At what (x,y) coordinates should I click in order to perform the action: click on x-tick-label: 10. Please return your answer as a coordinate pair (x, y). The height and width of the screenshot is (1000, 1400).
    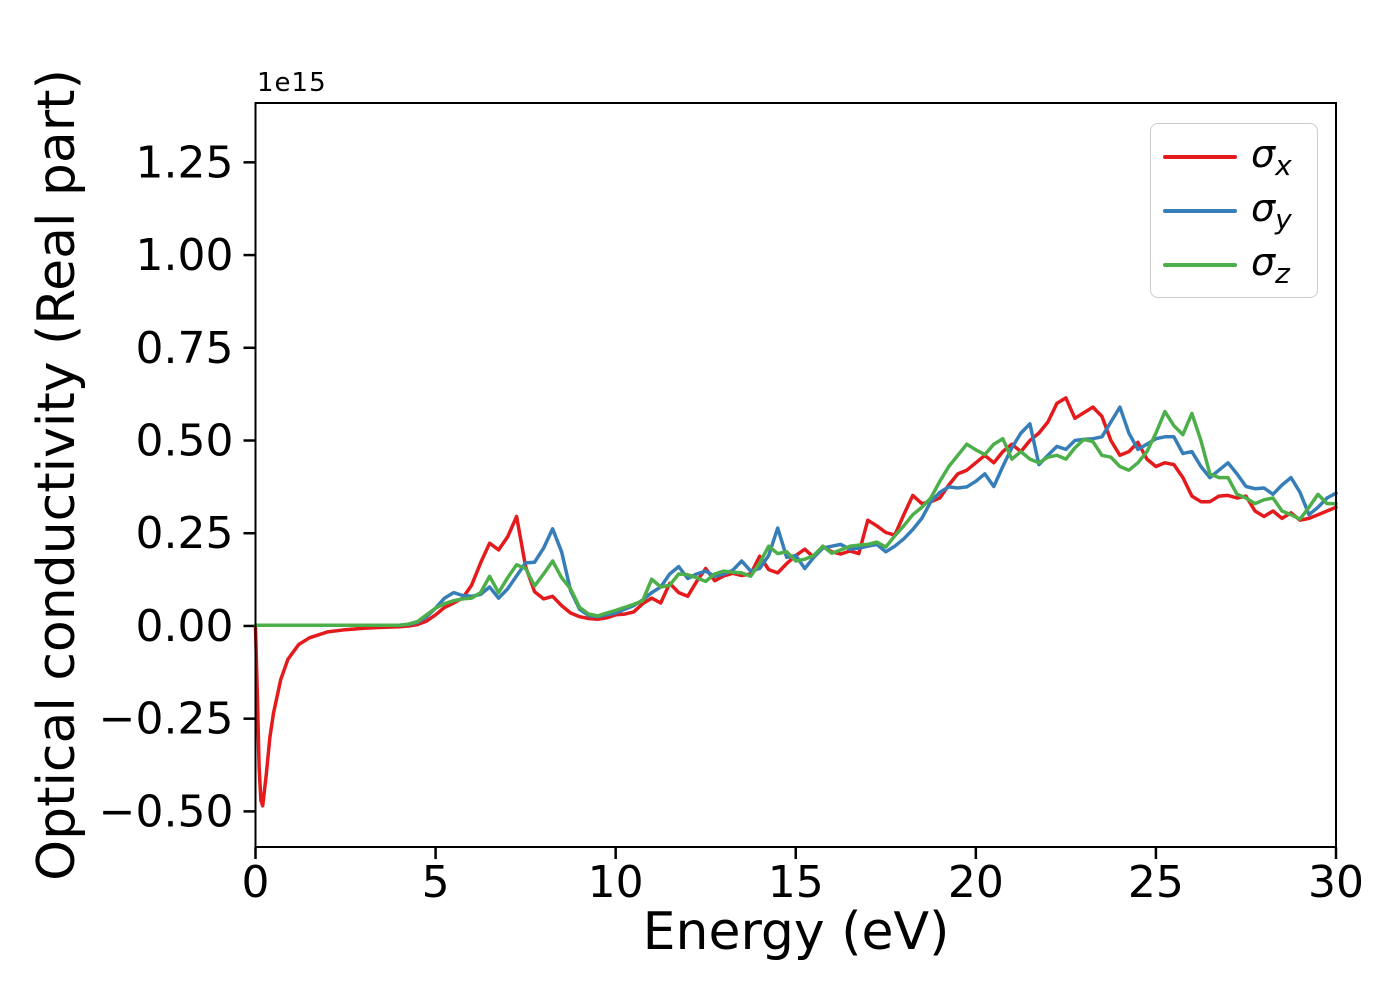
    Looking at the image, I should click on (616, 882).